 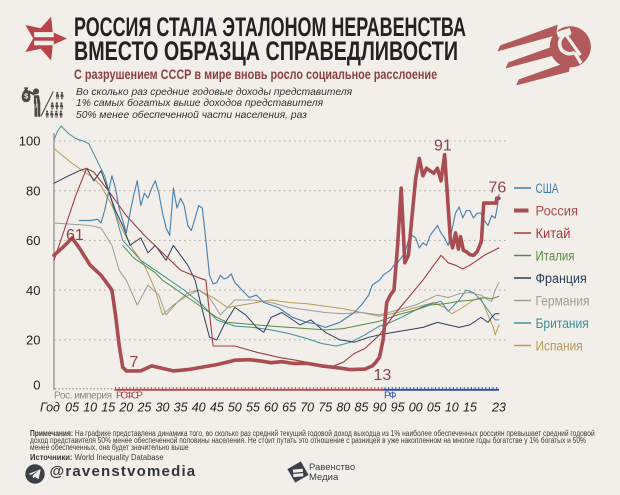 I want to click on svg-text: Испания, so click(x=559, y=346).